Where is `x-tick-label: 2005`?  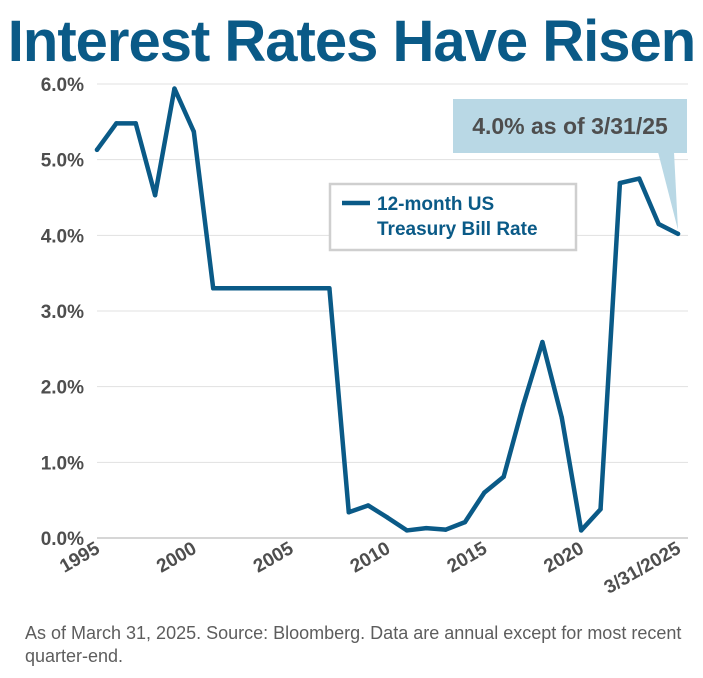 x-tick-label: 2005 is located at coordinates (273, 558).